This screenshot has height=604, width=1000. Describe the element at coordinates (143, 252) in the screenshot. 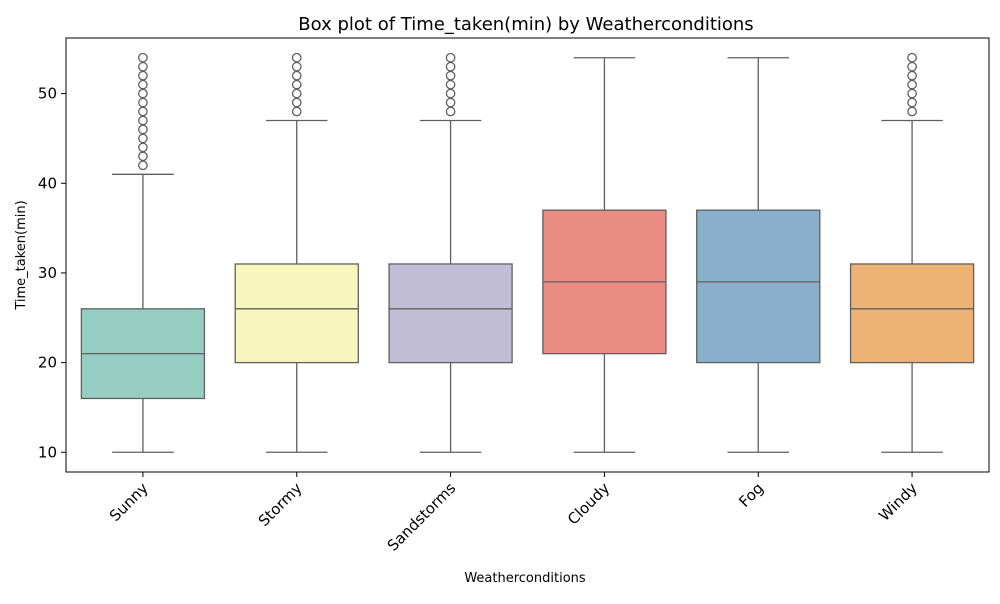

I see `box-group-sunny` at that location.